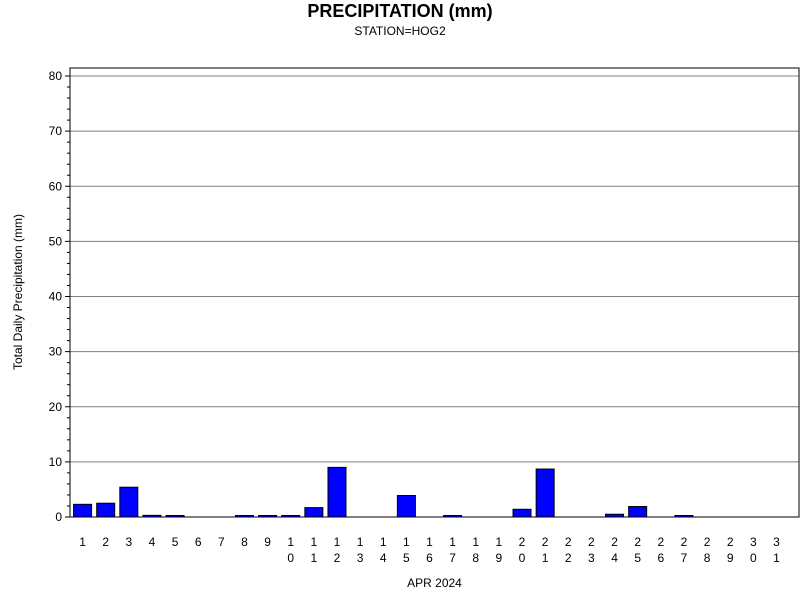 This screenshot has height=600, width=800. Describe the element at coordinates (58, 517) in the screenshot. I see `y-tick-label: 0` at that location.